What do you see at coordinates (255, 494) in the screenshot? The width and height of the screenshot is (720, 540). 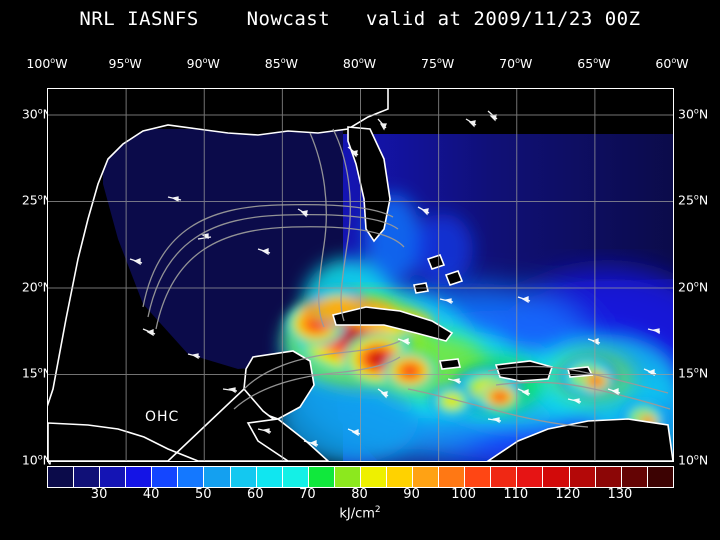 I see `colorbar-tick: 60` at bounding box center [255, 494].